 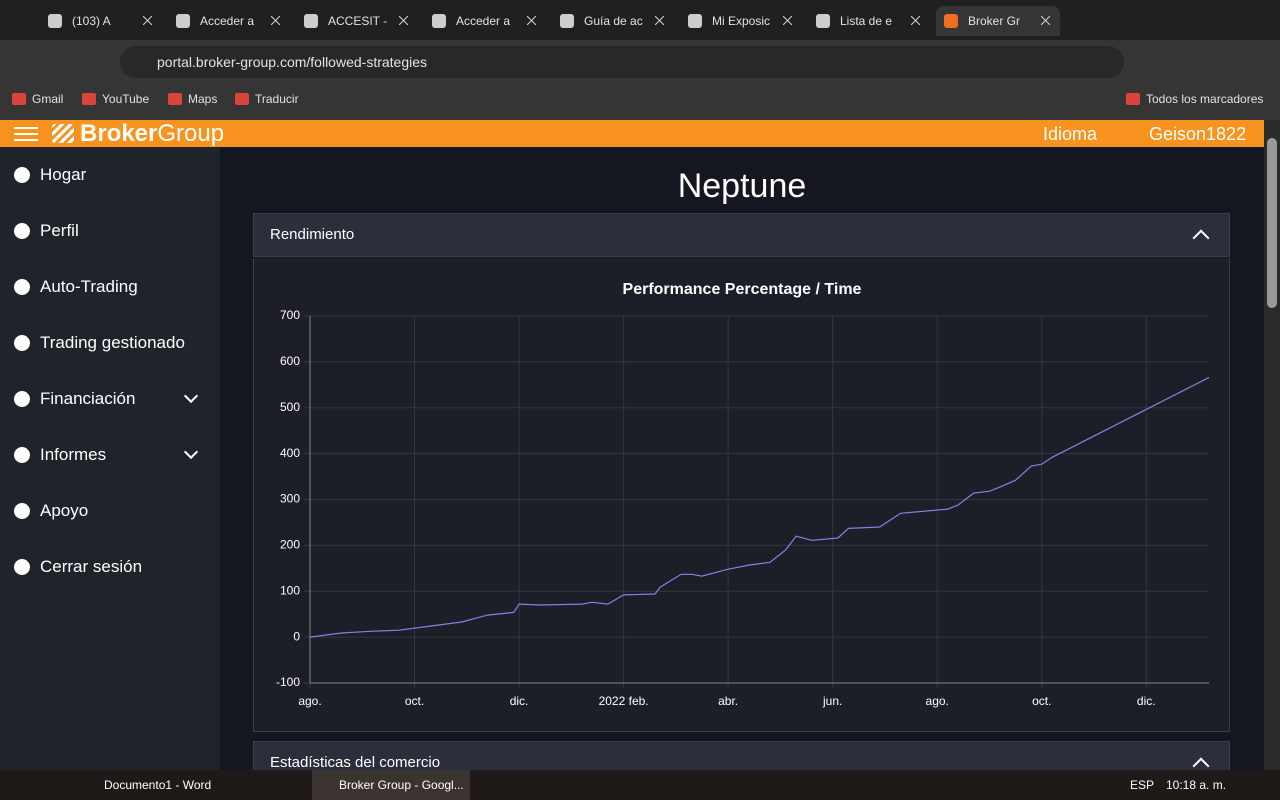 What do you see at coordinates (63, 133) in the screenshot?
I see `logo` at bounding box center [63, 133].